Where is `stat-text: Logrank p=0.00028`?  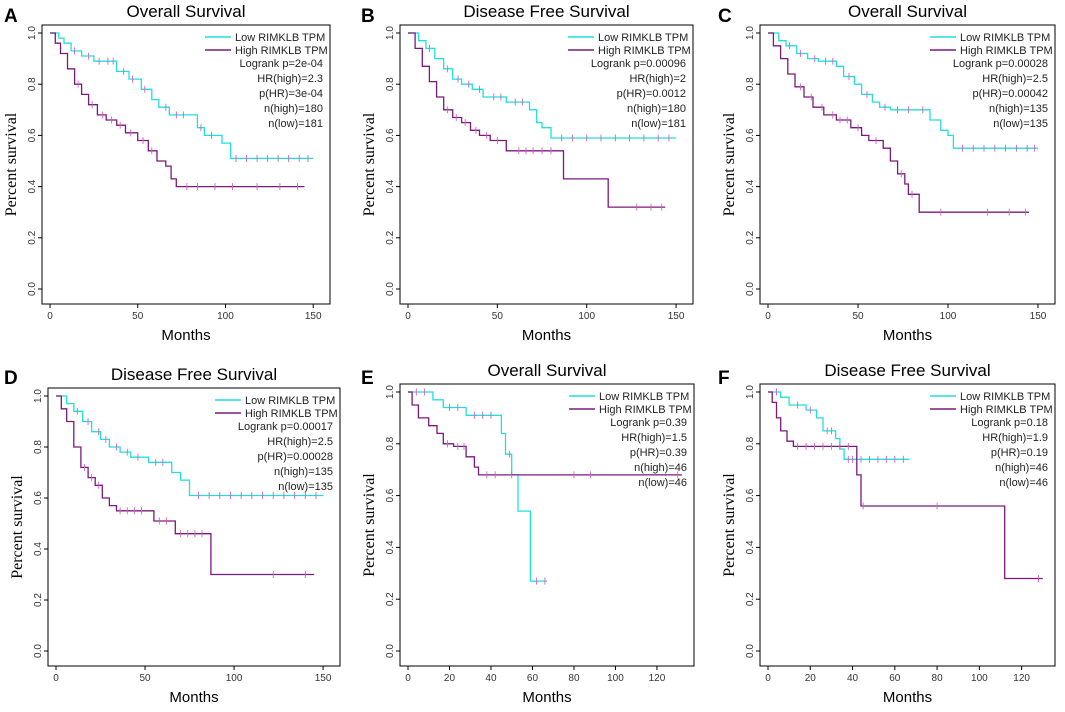
stat-text: Logrank p=0.00028 is located at coordinates (1000, 64).